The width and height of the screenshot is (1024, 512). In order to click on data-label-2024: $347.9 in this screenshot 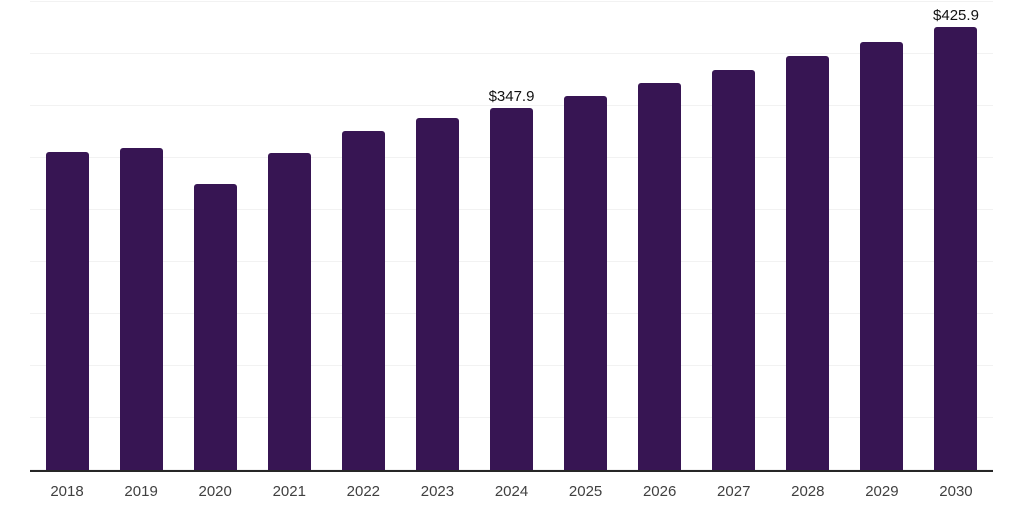, I will do `click(511, 97)`.